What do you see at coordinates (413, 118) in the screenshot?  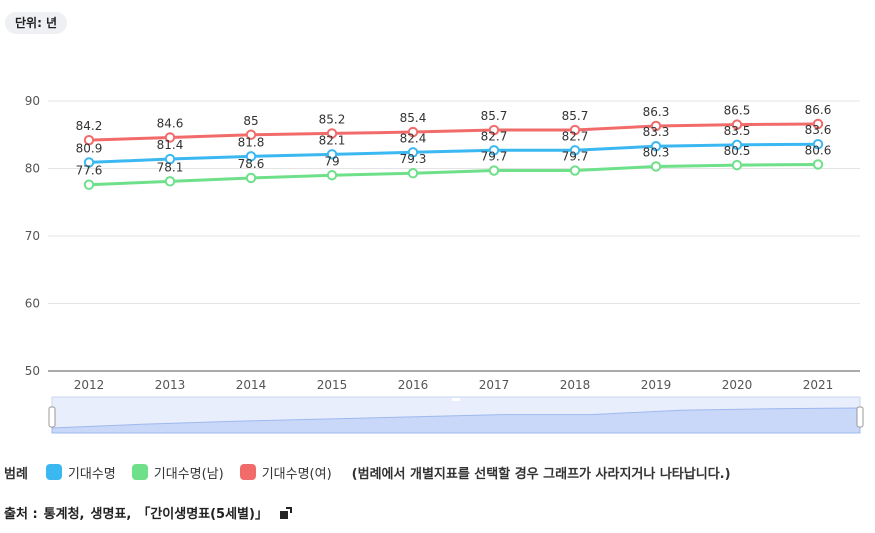 I see `data-label: 85.4` at bounding box center [413, 118].